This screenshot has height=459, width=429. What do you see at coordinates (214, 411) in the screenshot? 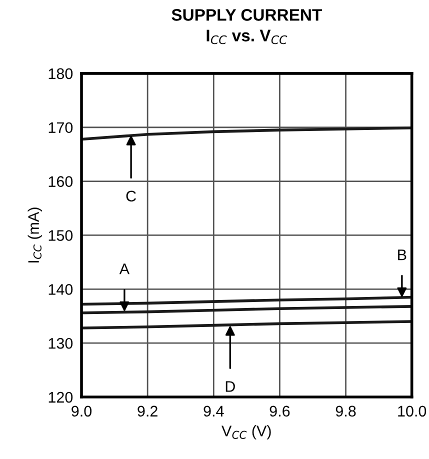
I see `x-tick-label: 9.4` at bounding box center [214, 411].